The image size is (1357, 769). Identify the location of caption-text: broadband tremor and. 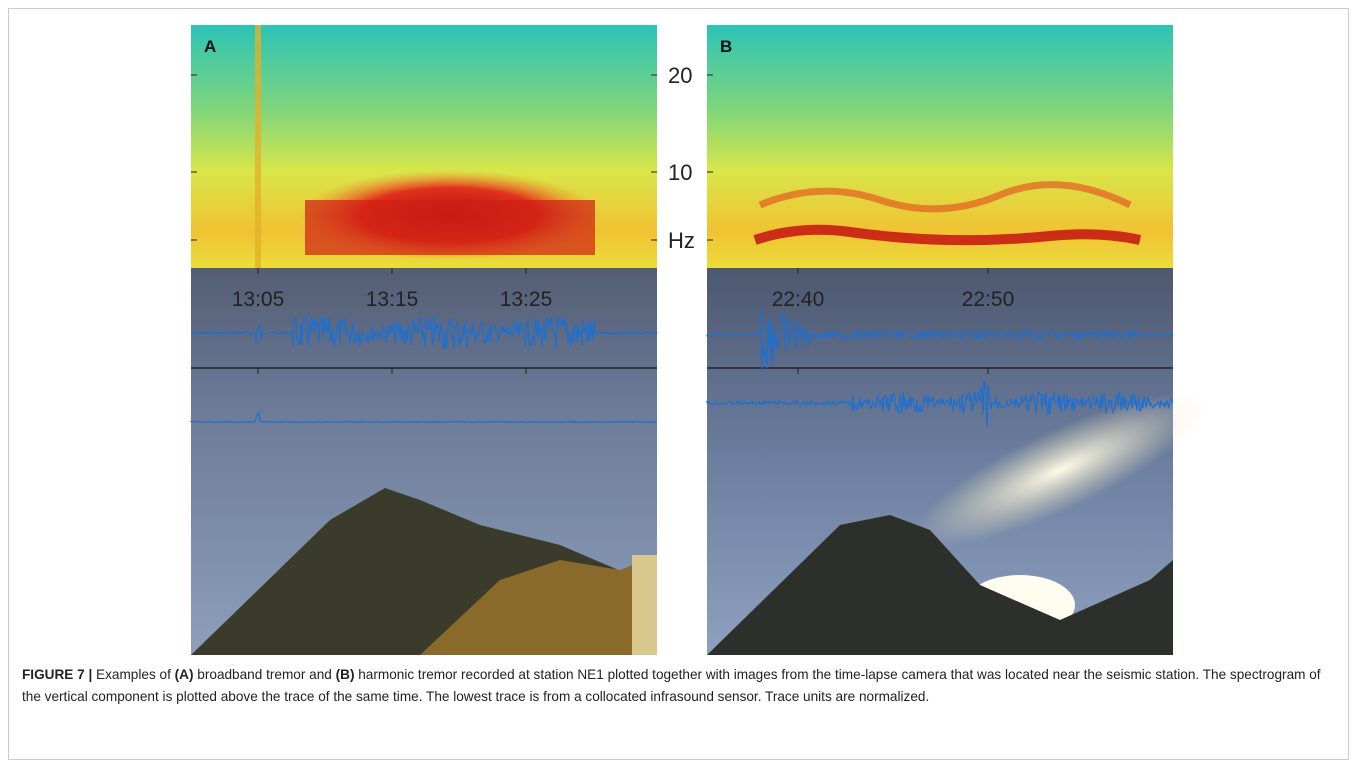
(264, 674).